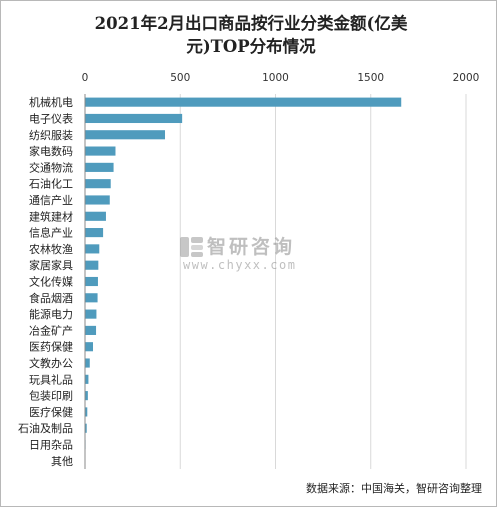  I want to click on category-label: 交通物流, so click(51, 167).